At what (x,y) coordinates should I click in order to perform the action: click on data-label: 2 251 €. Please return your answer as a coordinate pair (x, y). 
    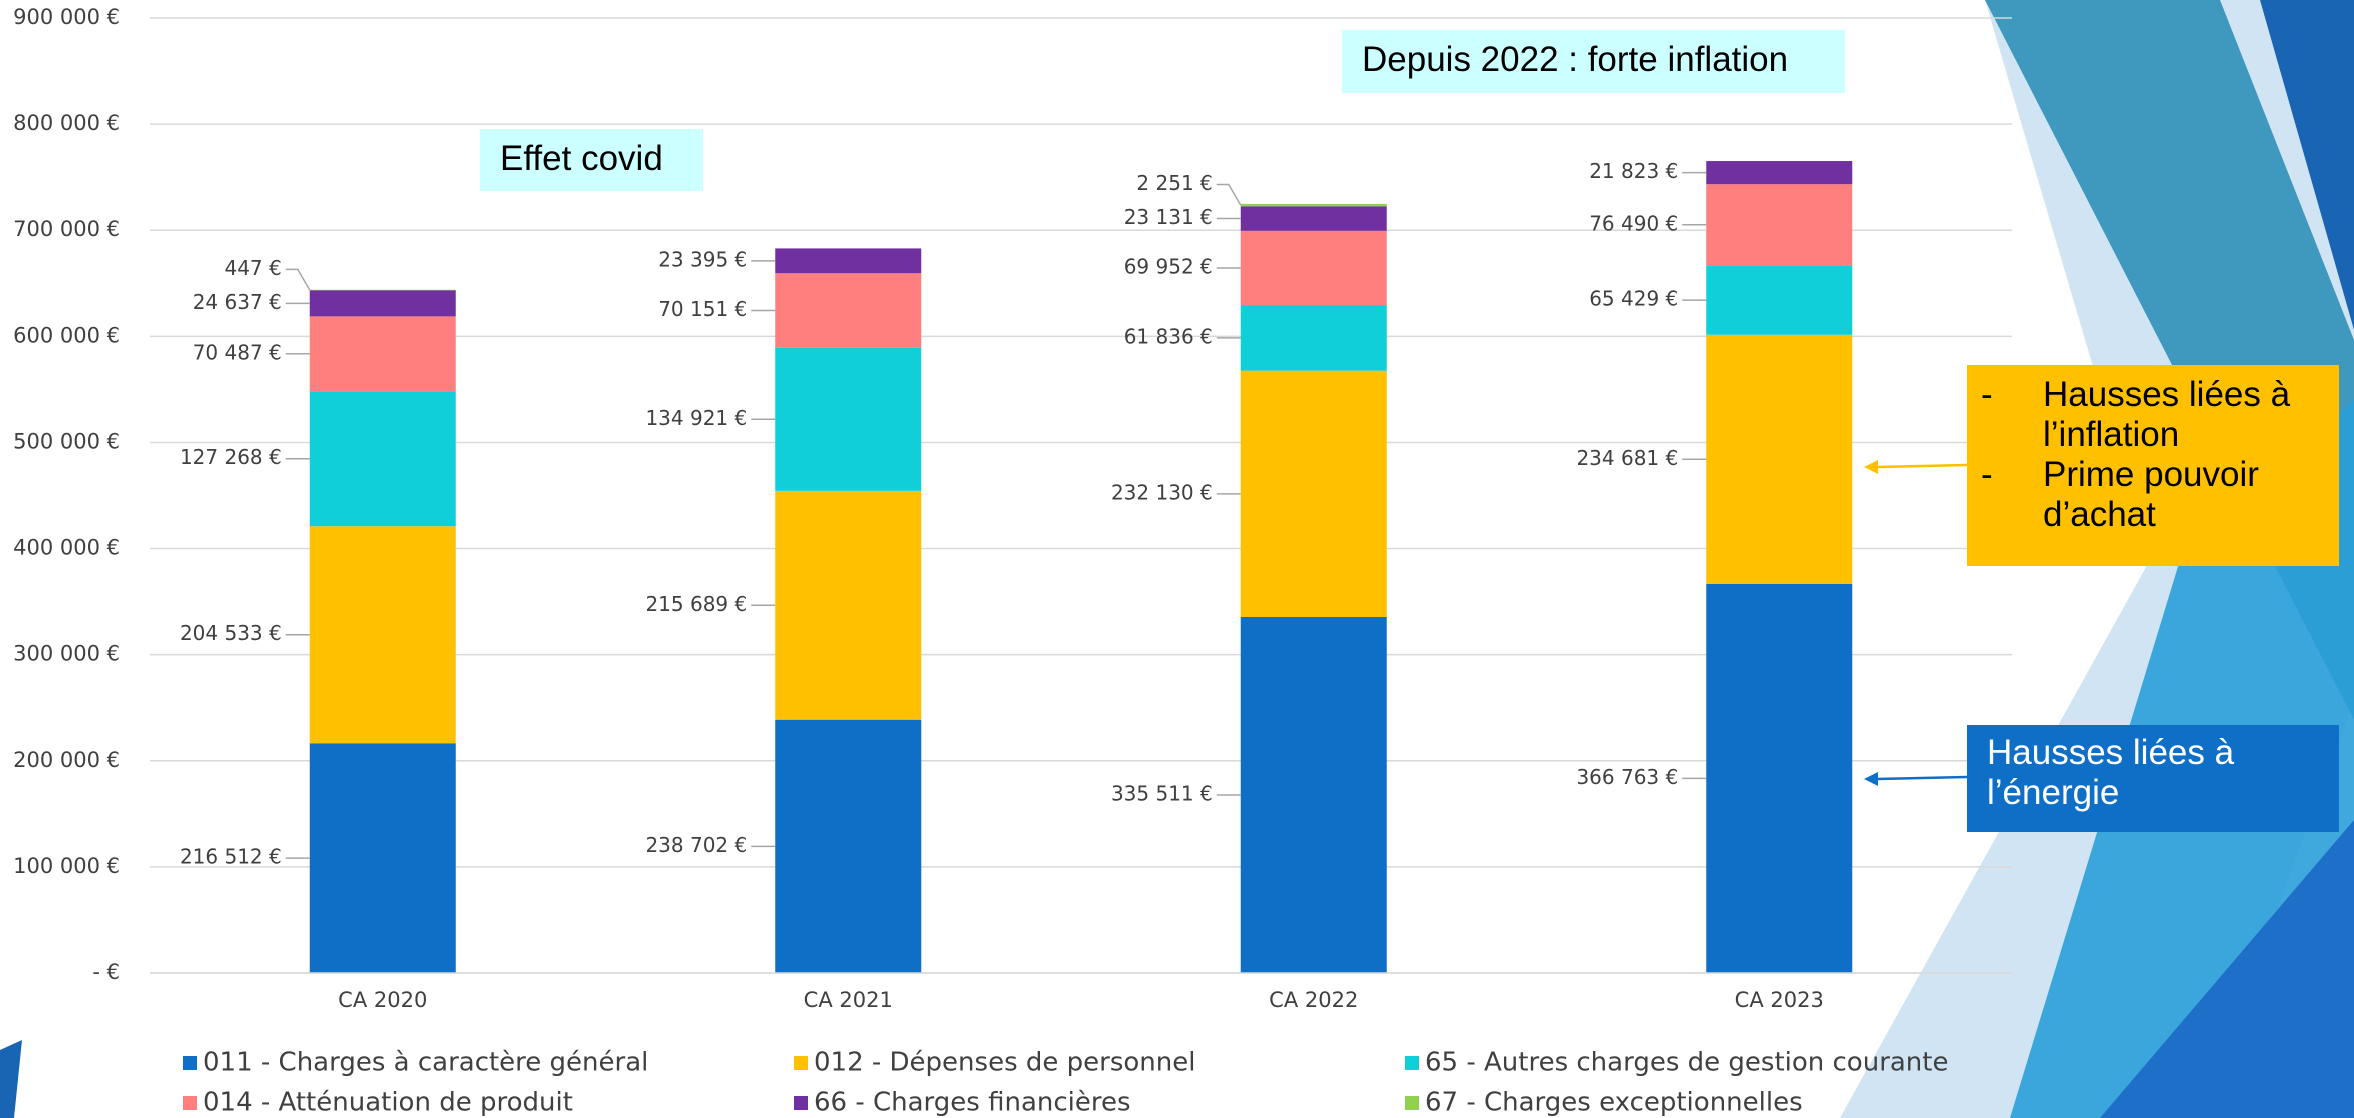
    Looking at the image, I should click on (1174, 183).